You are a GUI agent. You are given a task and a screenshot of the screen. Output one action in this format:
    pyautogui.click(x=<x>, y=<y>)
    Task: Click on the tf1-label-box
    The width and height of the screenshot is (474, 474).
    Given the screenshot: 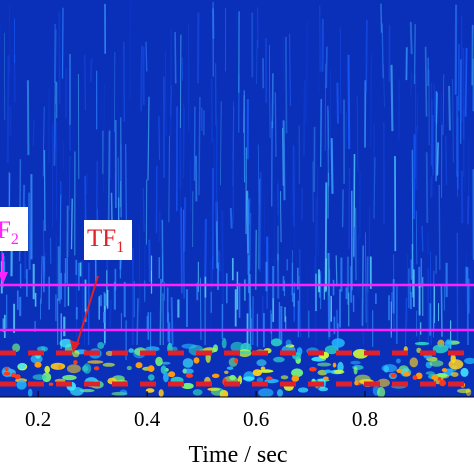 What is the action you would take?
    pyautogui.click(x=108, y=240)
    